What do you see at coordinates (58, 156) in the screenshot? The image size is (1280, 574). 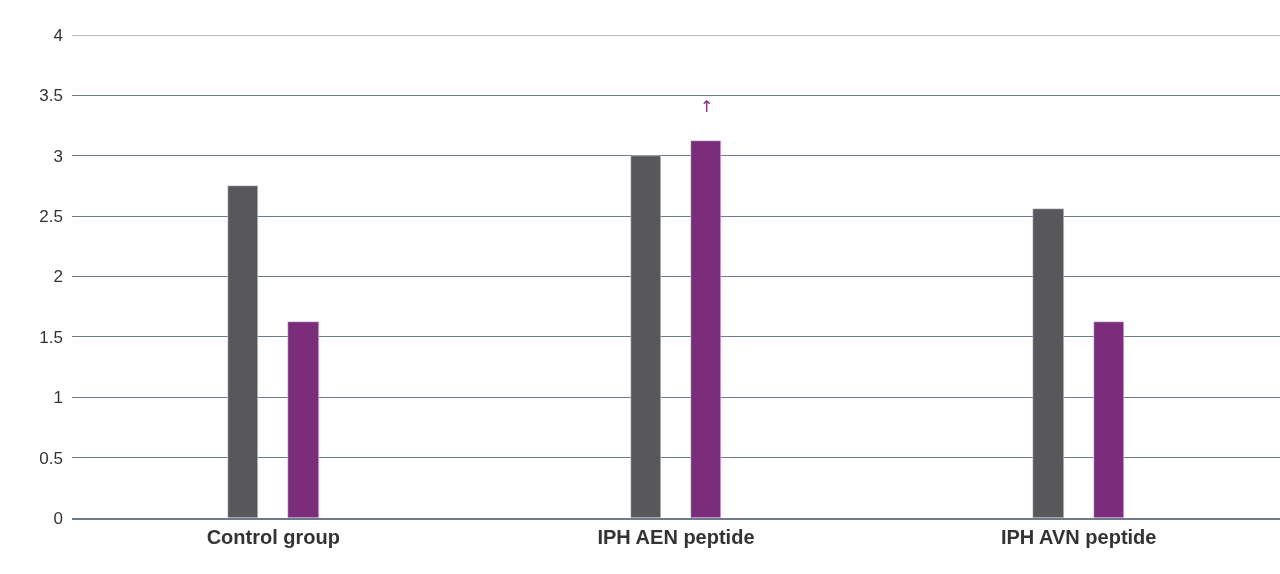 I see `y-tick-label: 3` at bounding box center [58, 156].